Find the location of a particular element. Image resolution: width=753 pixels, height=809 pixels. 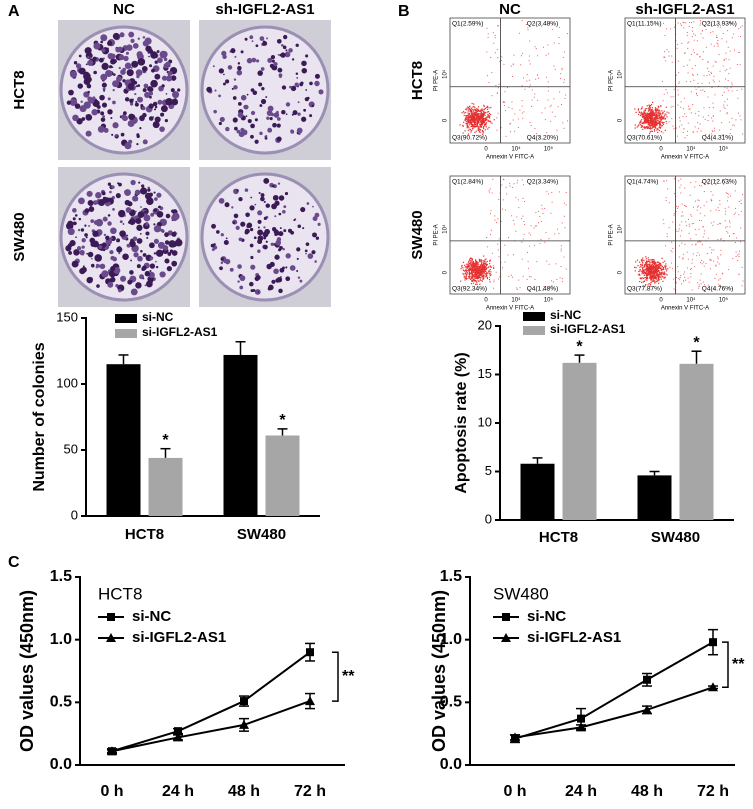

x-tick-label: 0 is located at coordinates (486, 301).